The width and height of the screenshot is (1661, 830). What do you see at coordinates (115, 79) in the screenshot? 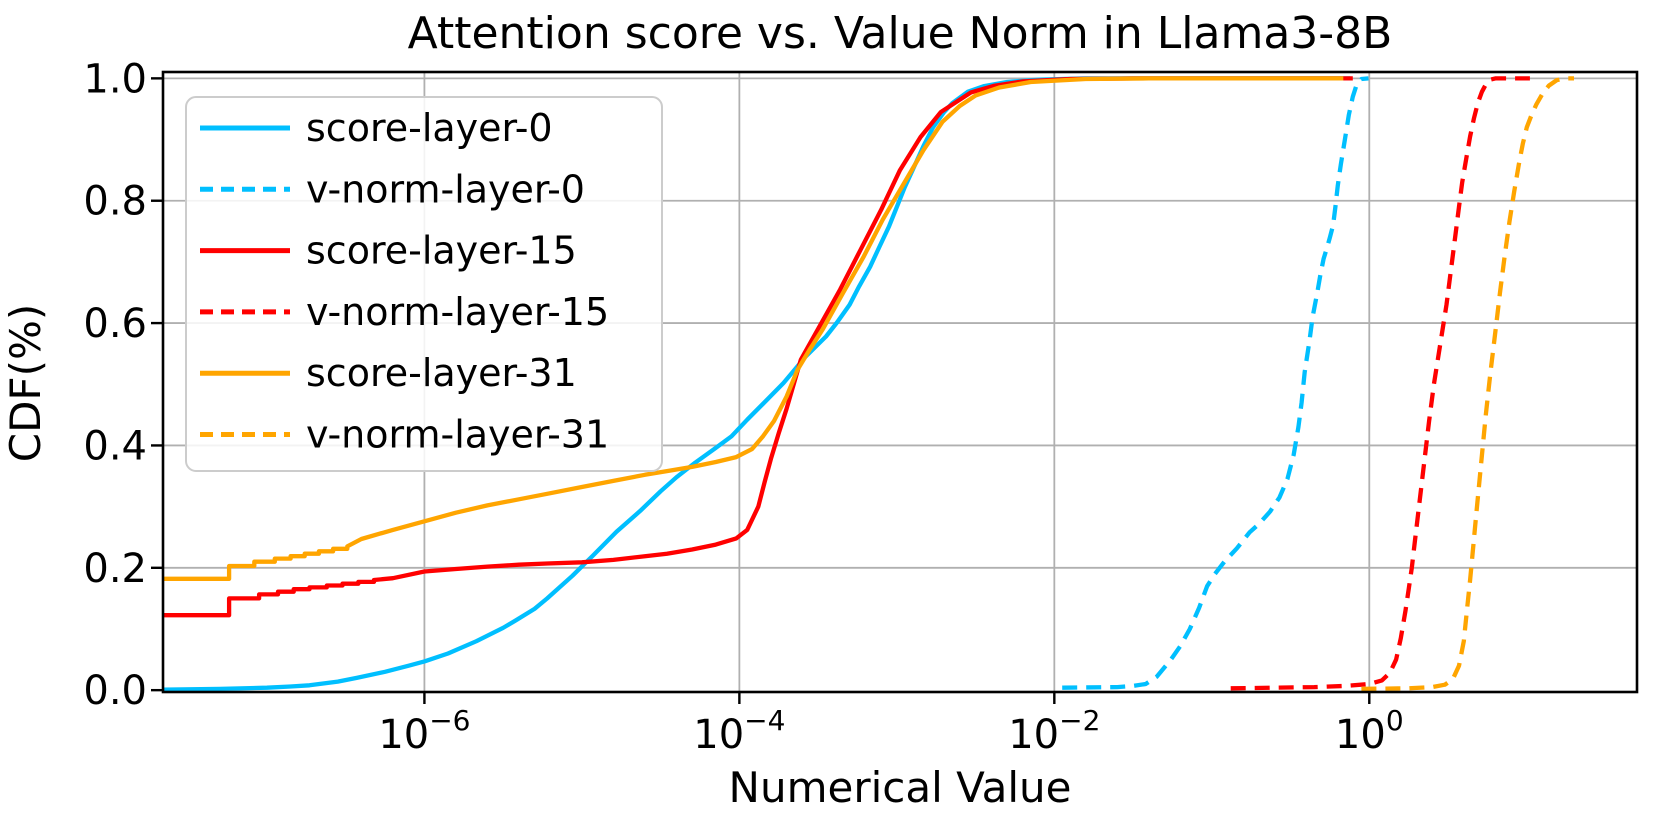
I see `y-tick-label-5: 1.0` at bounding box center [115, 79].